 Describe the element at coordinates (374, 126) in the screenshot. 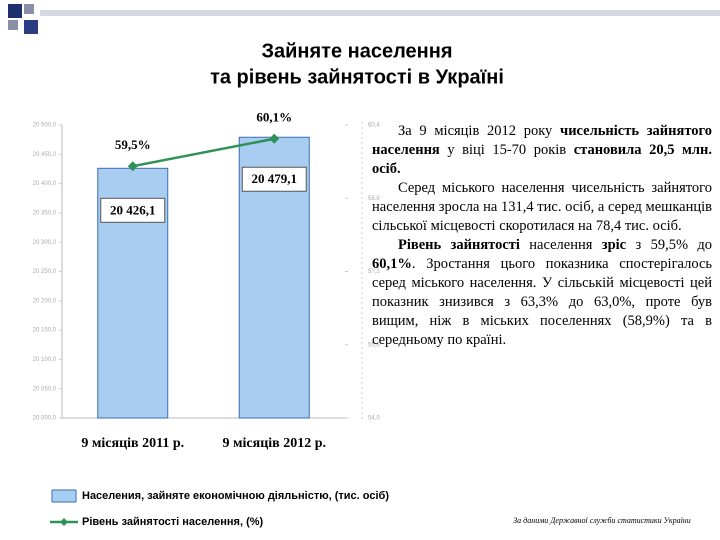

I see `y2-tick-label: 60,4` at that location.